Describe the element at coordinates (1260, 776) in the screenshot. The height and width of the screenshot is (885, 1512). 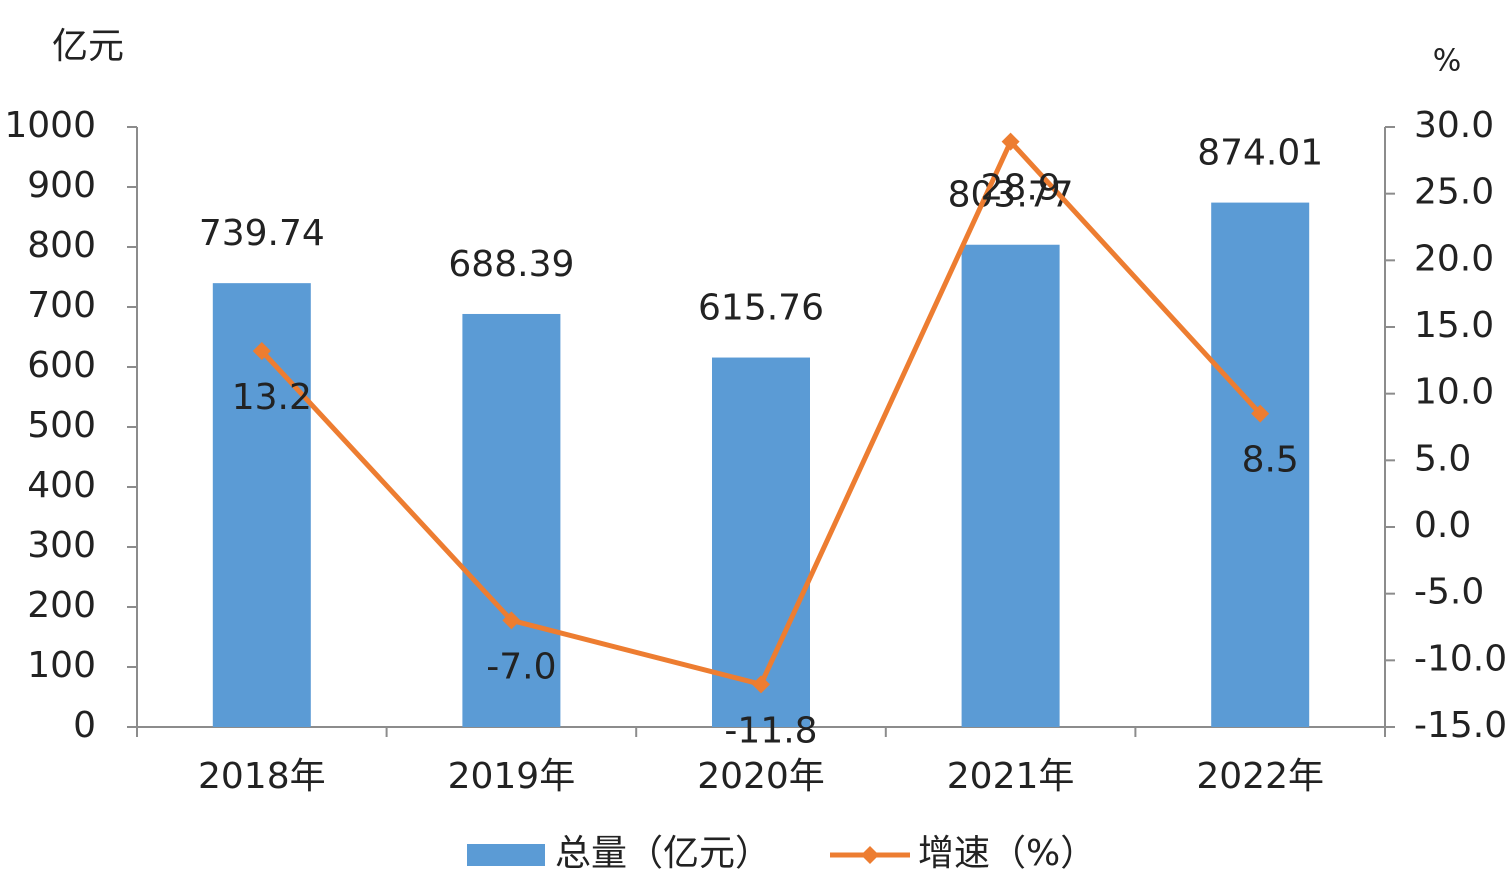
I see `x-tick-label: 2022年` at that location.